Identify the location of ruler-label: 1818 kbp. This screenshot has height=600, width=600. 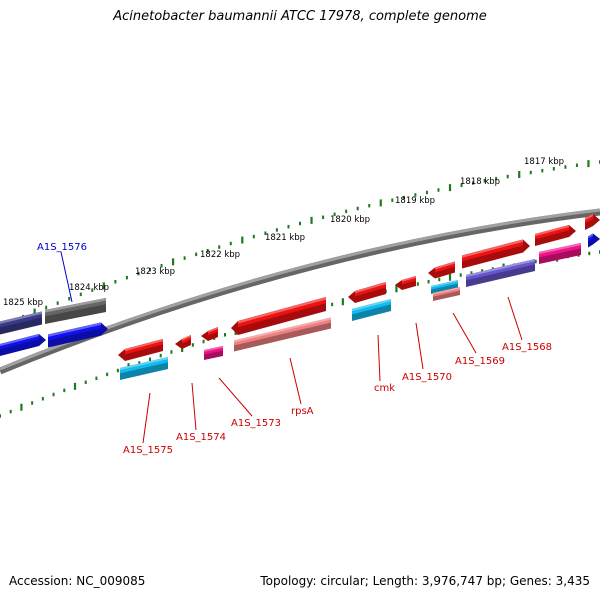
(480, 182).